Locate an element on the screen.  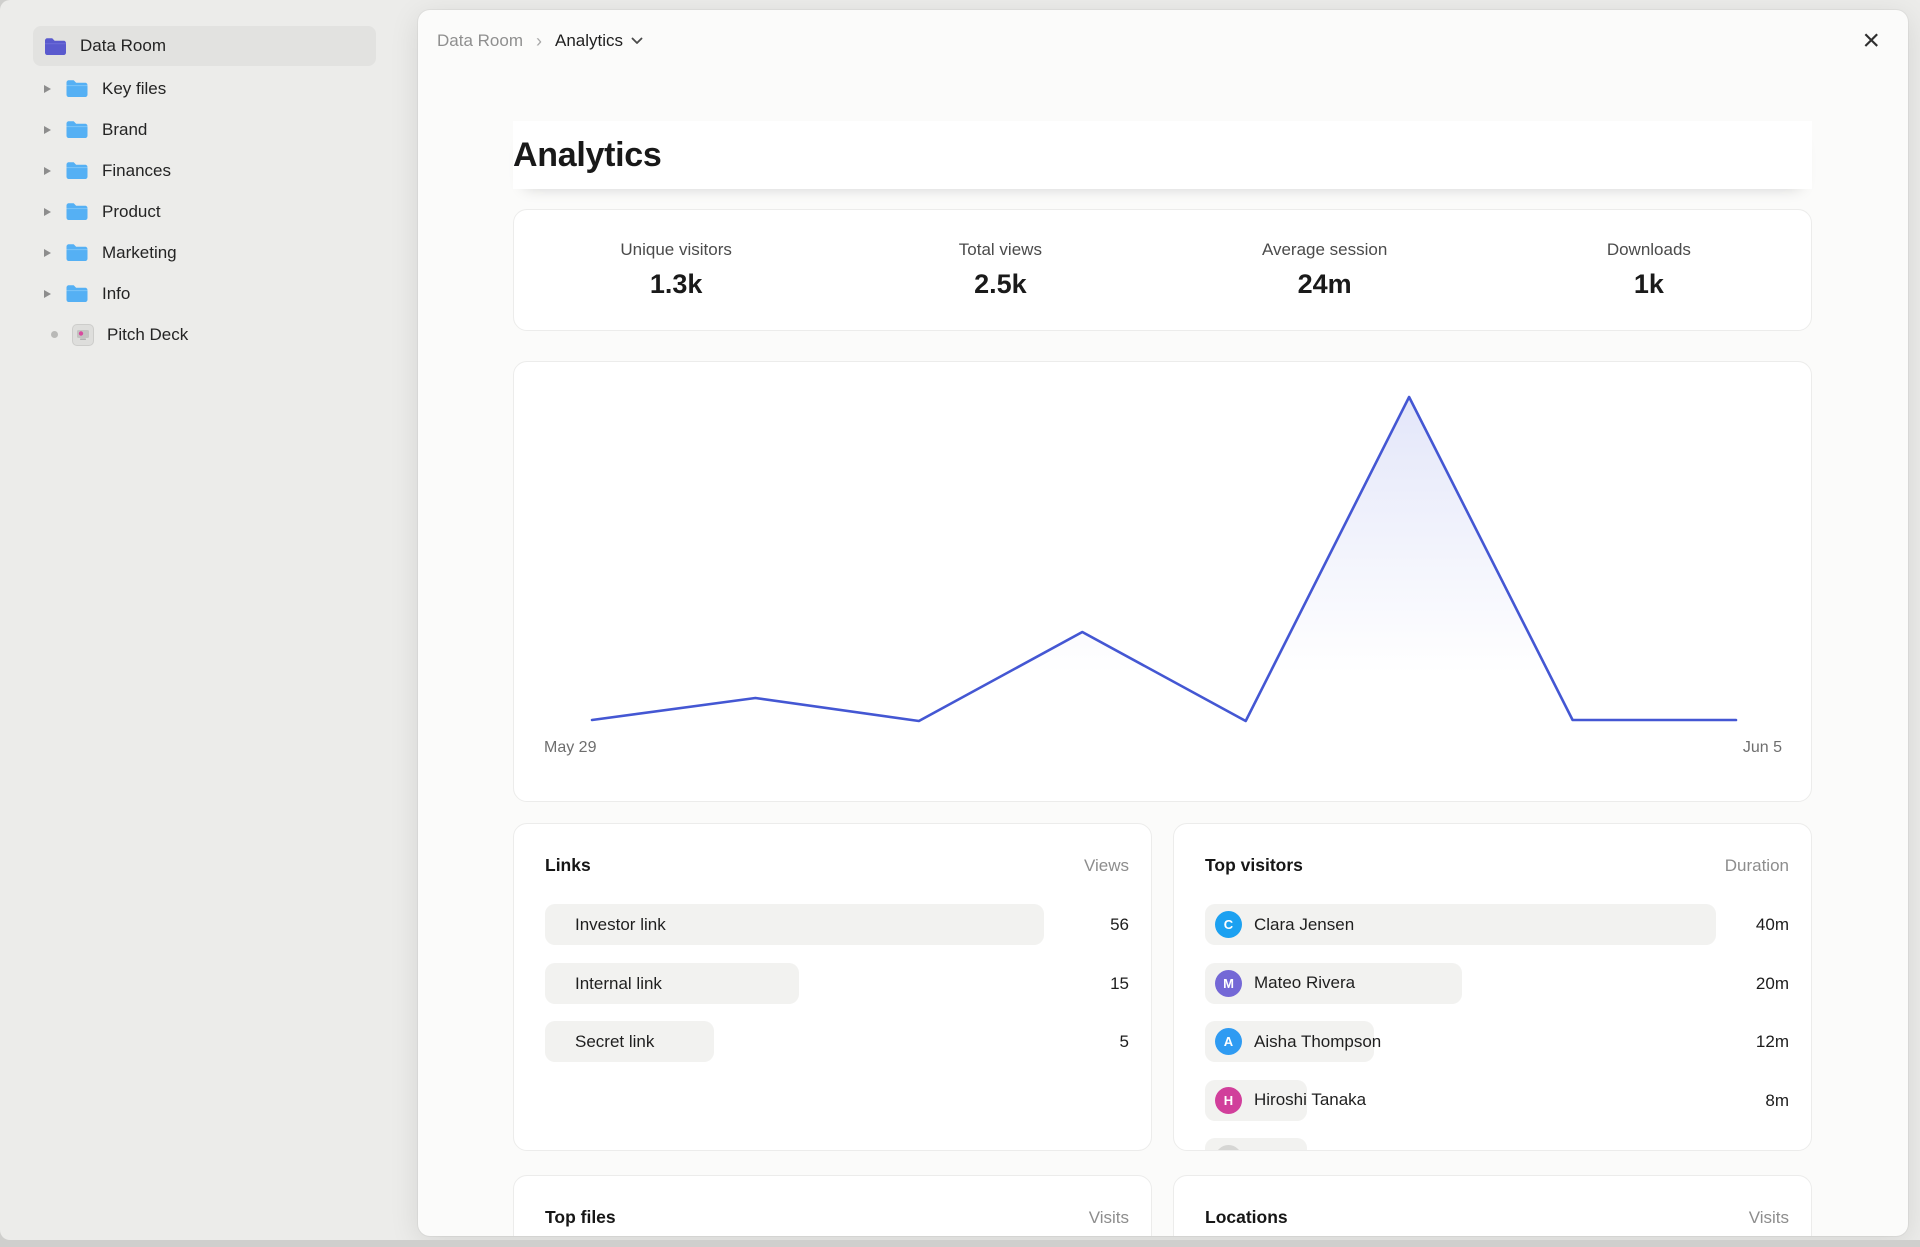
visitor-name: Aisha Thompson is located at coordinates (1318, 1041).